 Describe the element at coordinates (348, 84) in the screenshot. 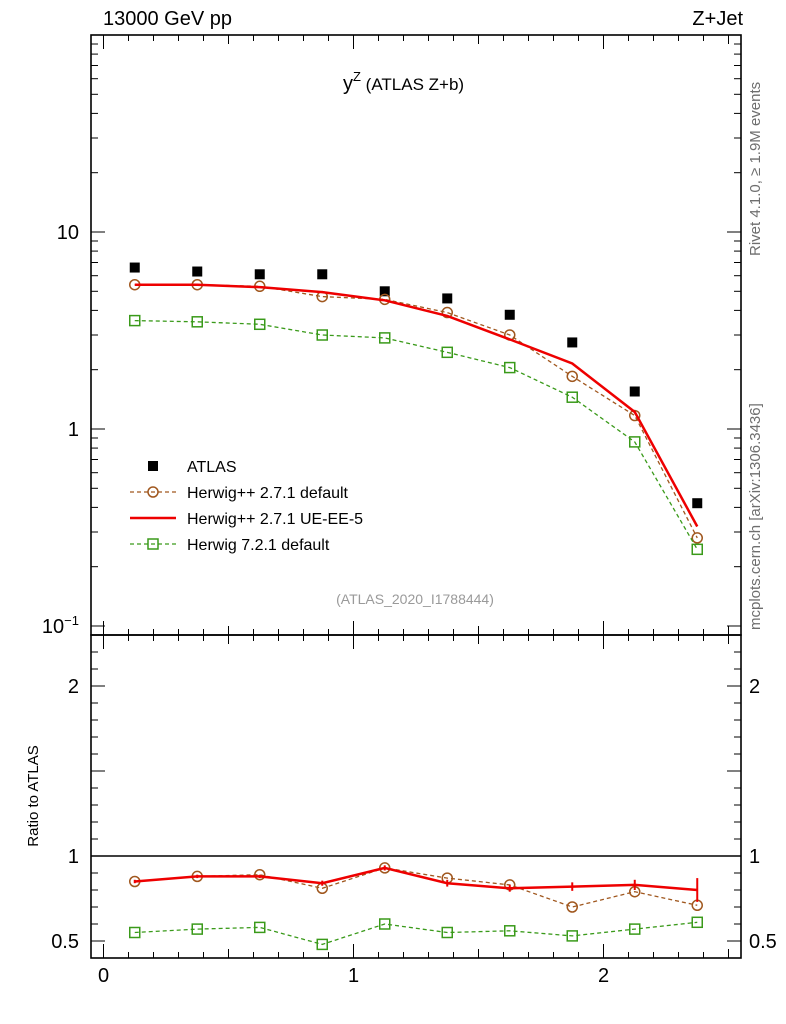

I see `chart-title-main: y` at that location.